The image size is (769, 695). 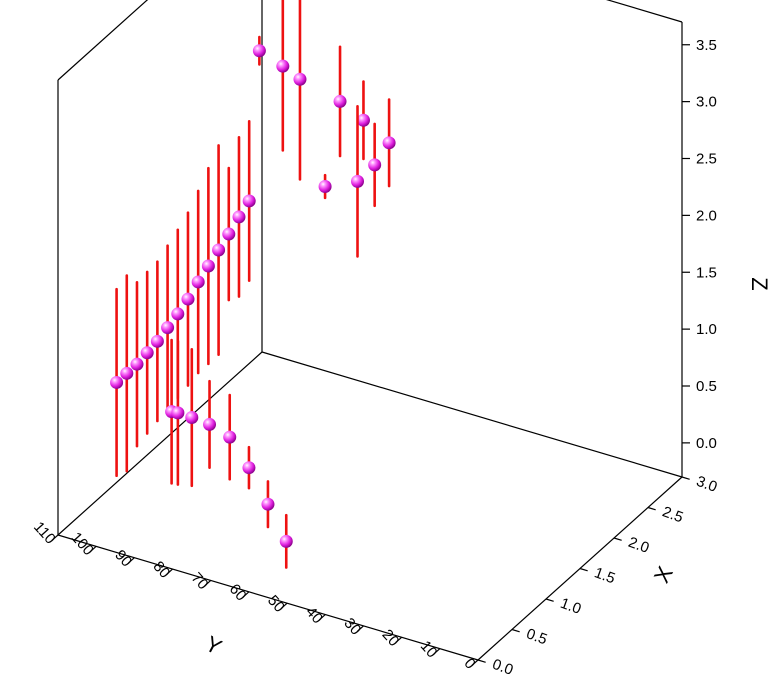 What do you see at coordinates (663, 574) in the screenshot?
I see `x-axis-title: X` at bounding box center [663, 574].